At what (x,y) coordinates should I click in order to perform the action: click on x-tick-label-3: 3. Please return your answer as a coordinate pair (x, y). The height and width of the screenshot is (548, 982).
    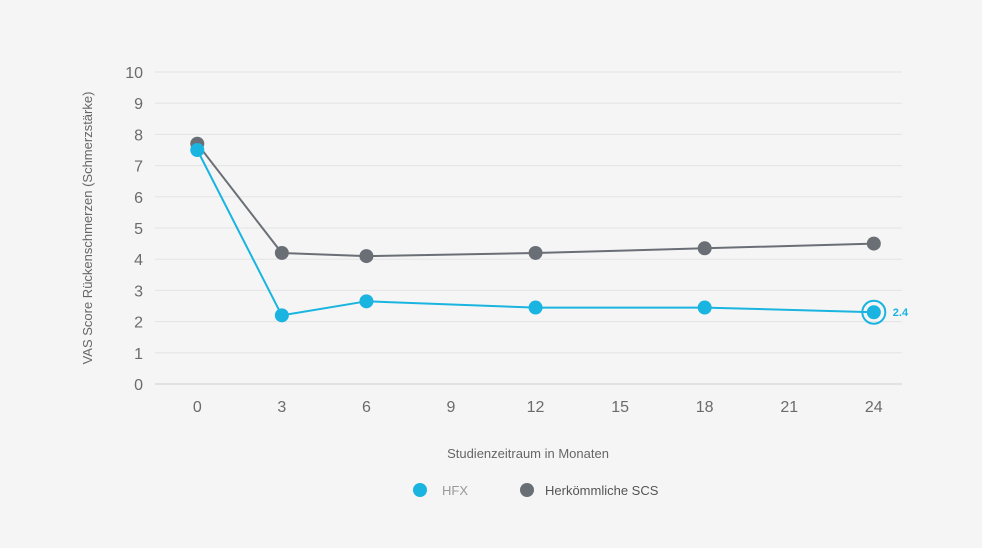
    Looking at the image, I should click on (281, 407).